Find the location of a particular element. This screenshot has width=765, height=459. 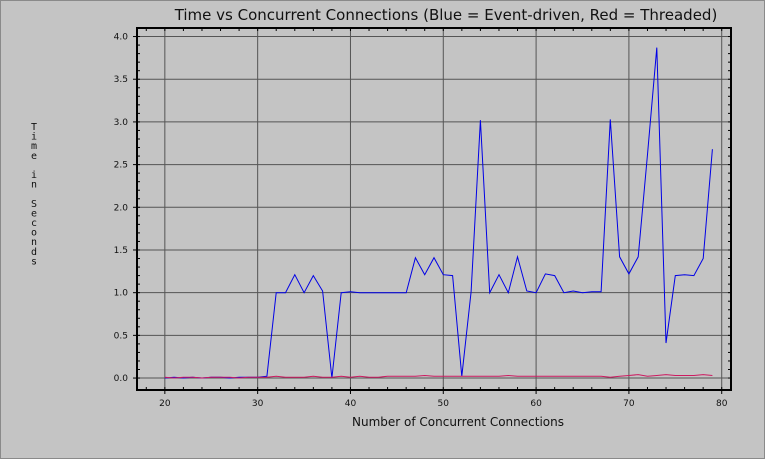

x-tick-label: 60 is located at coordinates (536, 404).